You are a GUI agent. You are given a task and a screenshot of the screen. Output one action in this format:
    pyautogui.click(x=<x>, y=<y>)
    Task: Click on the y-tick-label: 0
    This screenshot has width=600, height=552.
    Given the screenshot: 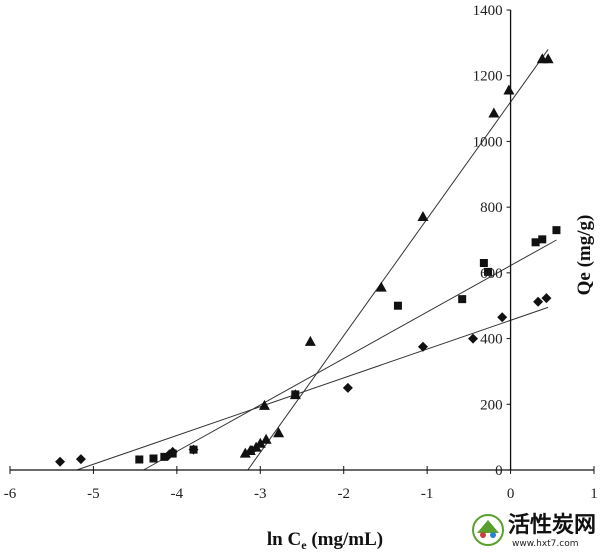 What is the action you would take?
    pyautogui.click(x=499, y=471)
    